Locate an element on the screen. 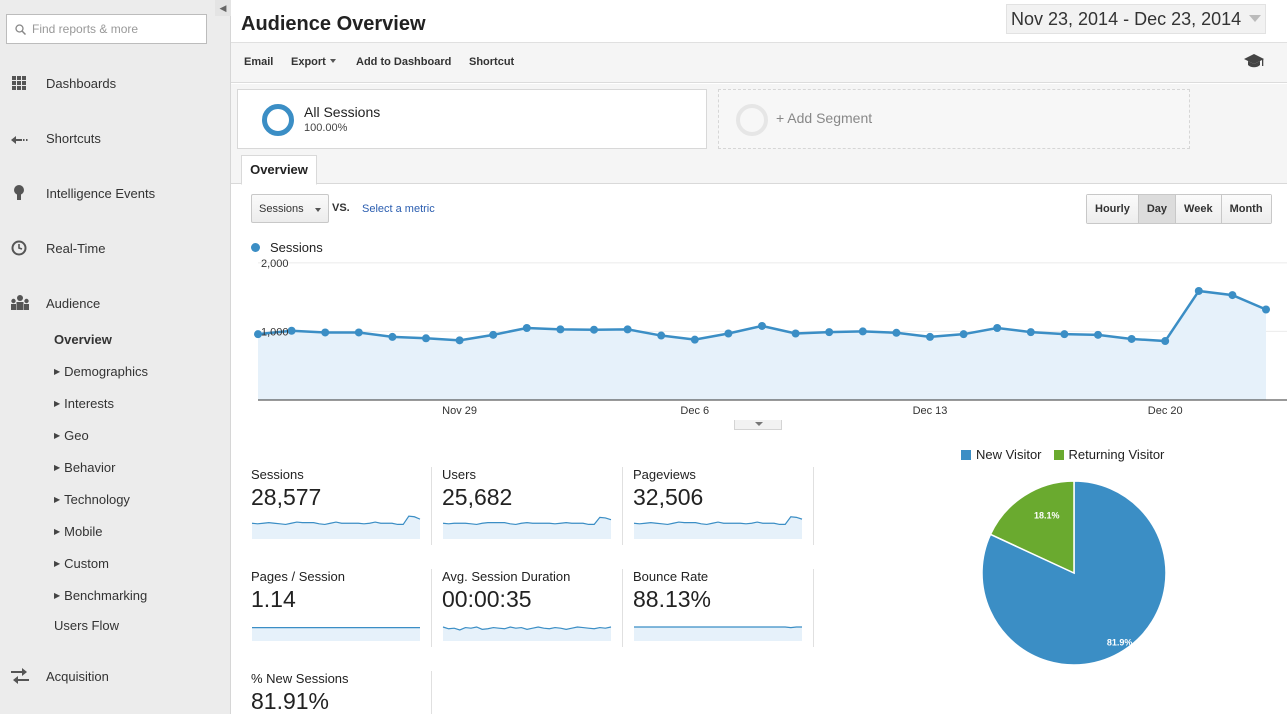 The height and width of the screenshot is (714, 1287). legend-new-visitor: New Visitor is located at coordinates (1009, 454).